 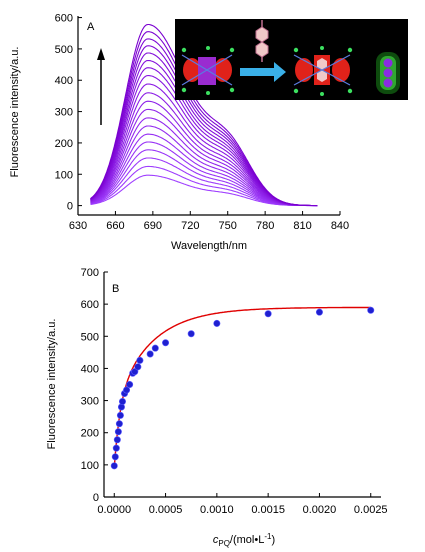 I want to click on x-label-sub: PQ, so click(x=224, y=543).